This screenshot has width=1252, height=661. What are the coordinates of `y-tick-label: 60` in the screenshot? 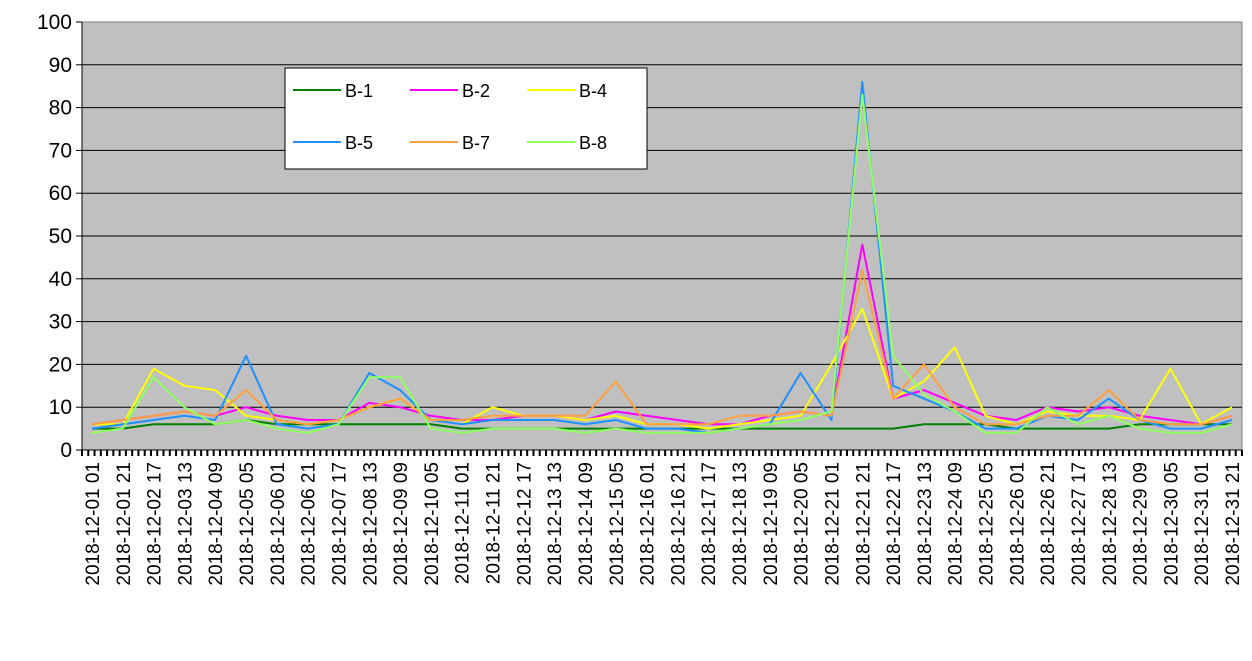 It's located at (60, 193).